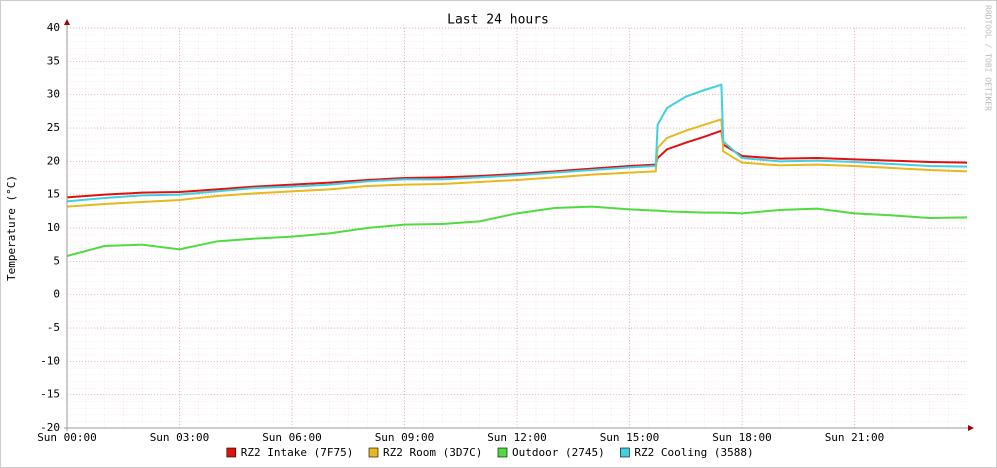  I want to click on y-tick-label: 25, so click(53, 127).